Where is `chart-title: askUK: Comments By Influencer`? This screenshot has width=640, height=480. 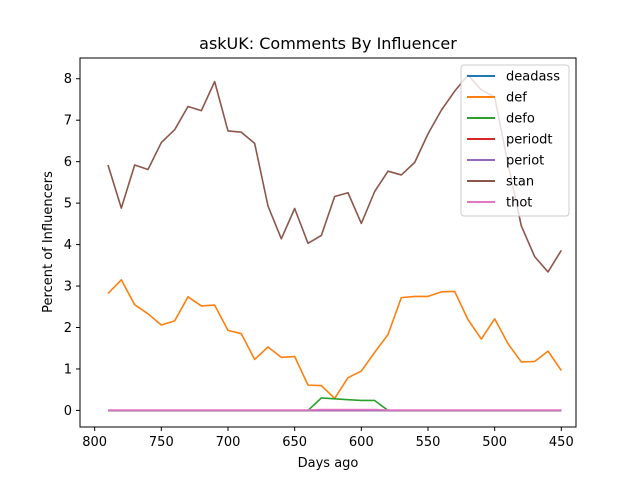
chart-title: askUK: Comments By Influencer is located at coordinates (328, 43).